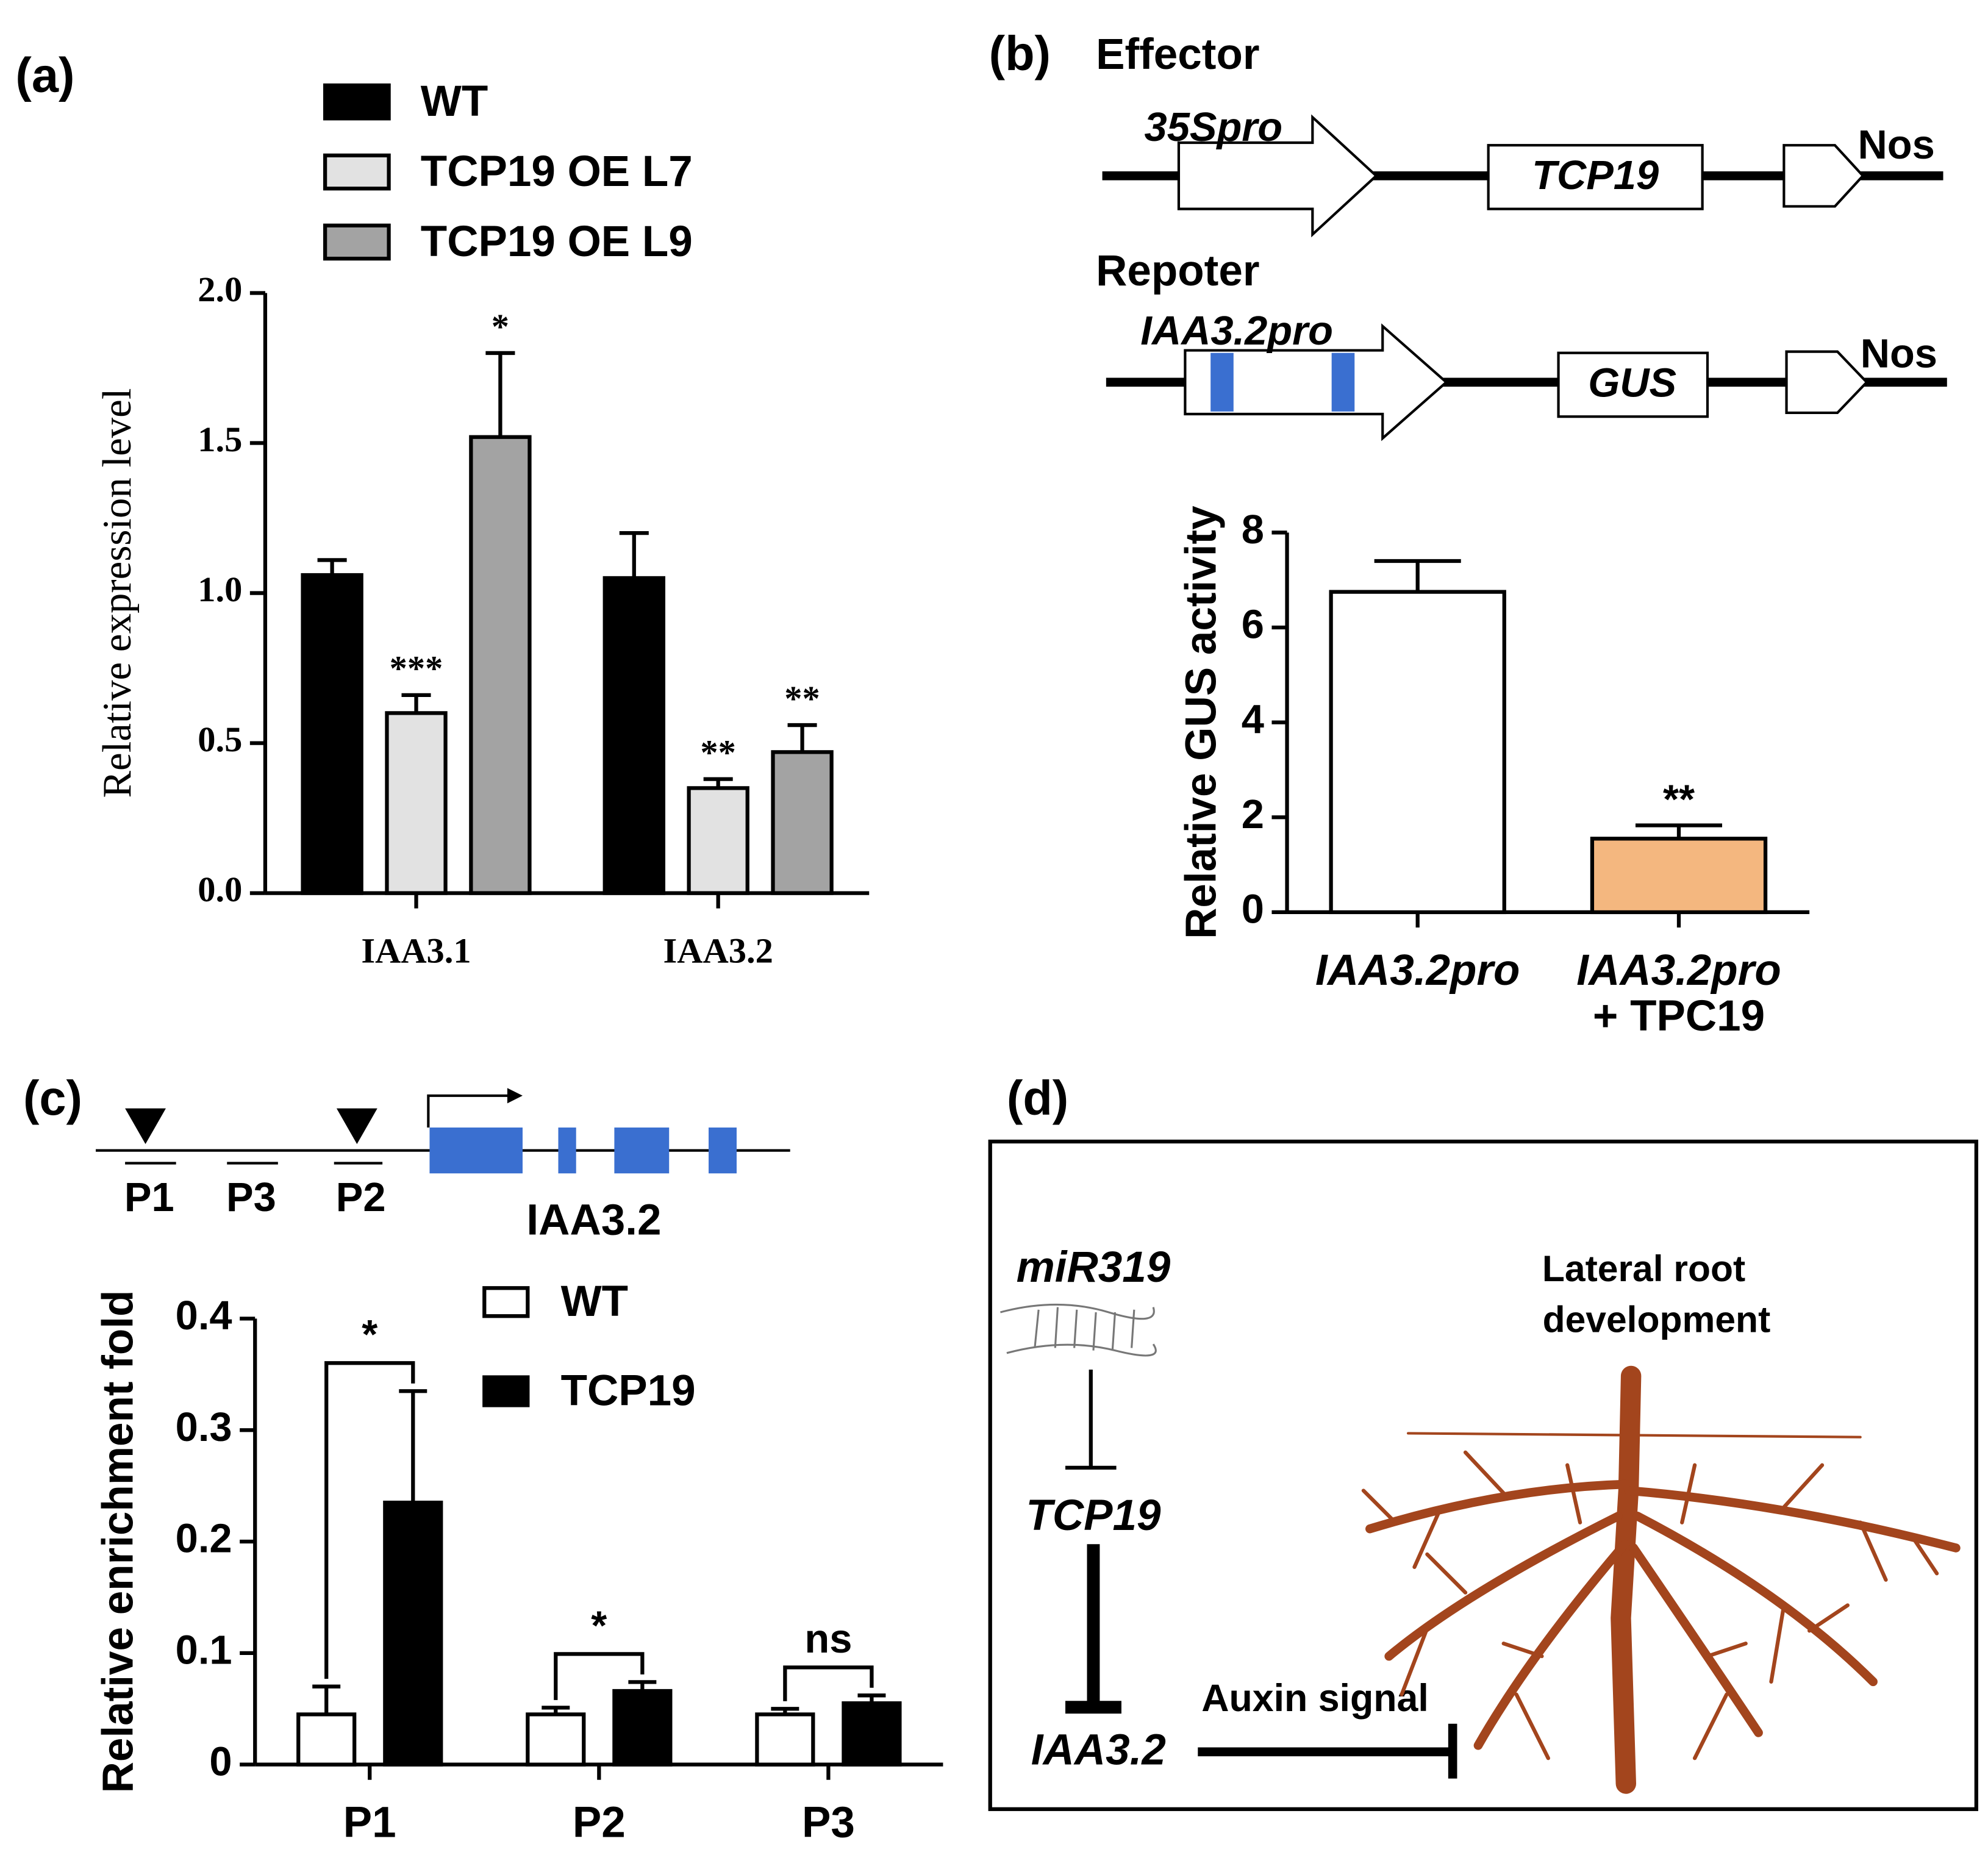 This screenshot has width=1988, height=1855. I want to click on promoter-label: IAA3.2pro, so click(1236, 331).